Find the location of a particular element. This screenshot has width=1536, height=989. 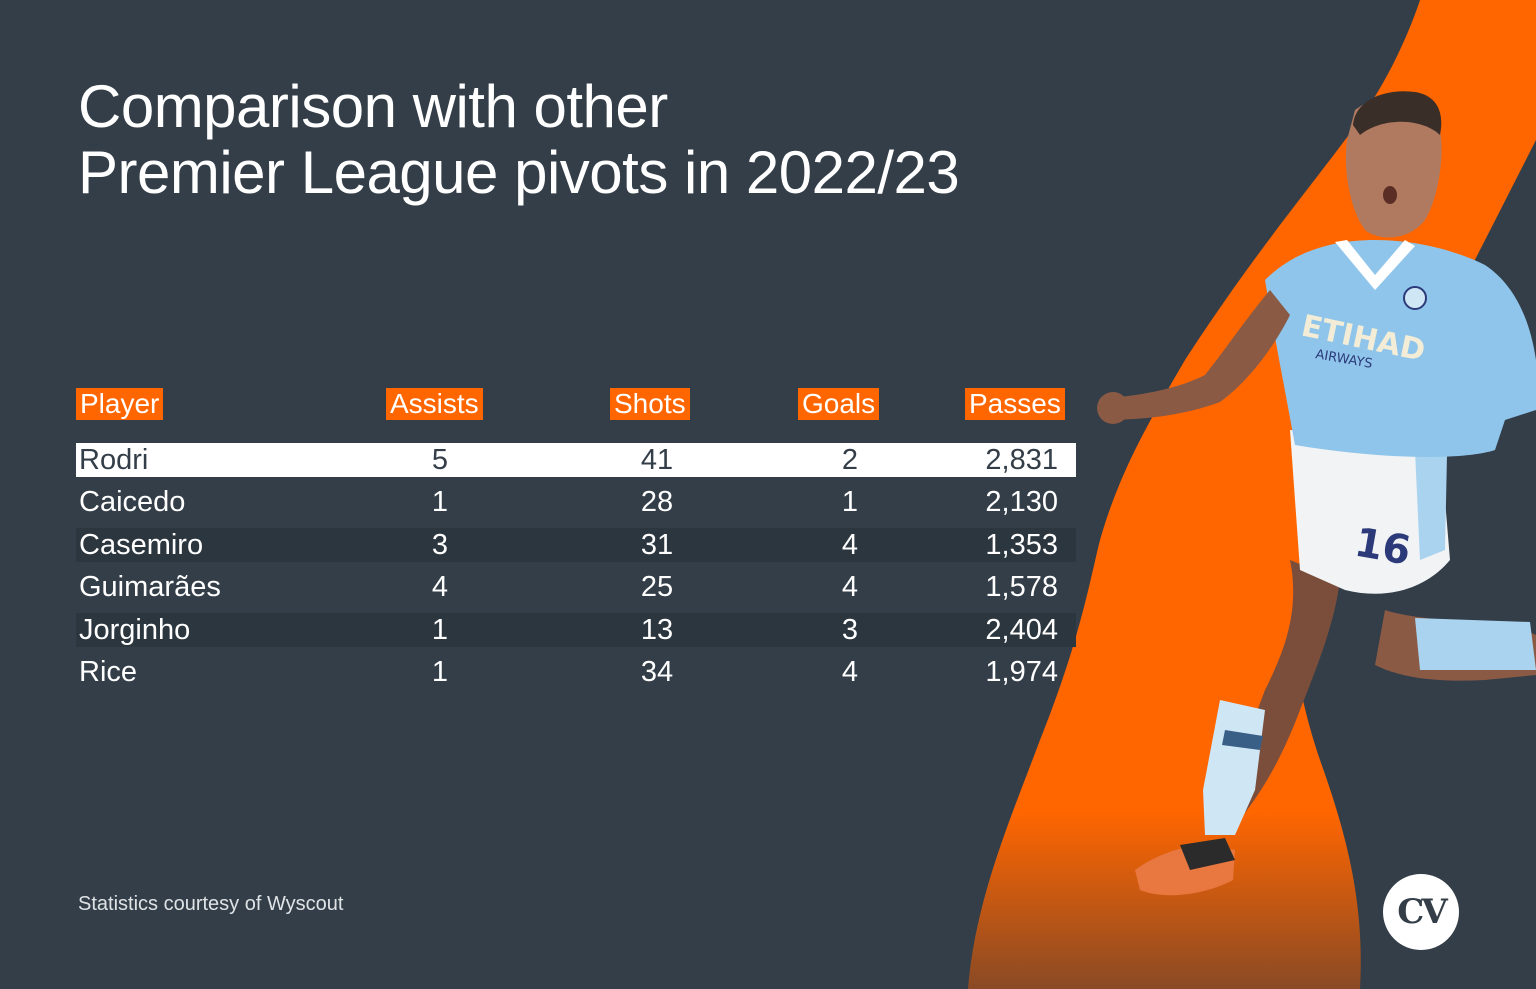

source-note: Statistics courtesy of Wyscout is located at coordinates (211, 904).